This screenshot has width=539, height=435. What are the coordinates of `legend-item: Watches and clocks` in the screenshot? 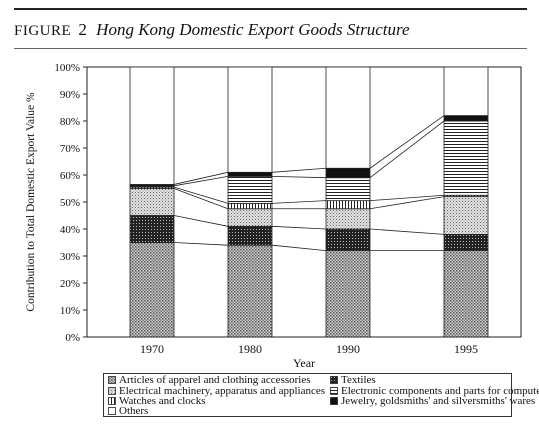 It's located at (156, 401).